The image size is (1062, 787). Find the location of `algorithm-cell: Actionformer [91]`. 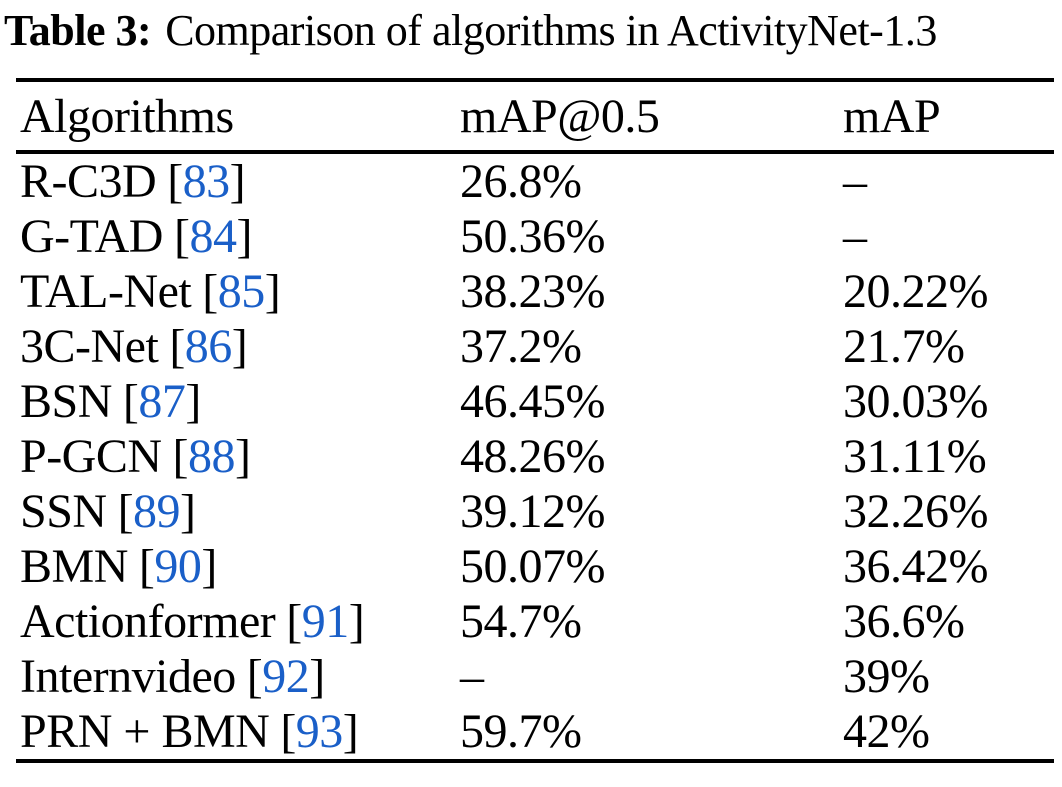

algorithm-cell: Actionformer [91] is located at coordinates (238, 621).